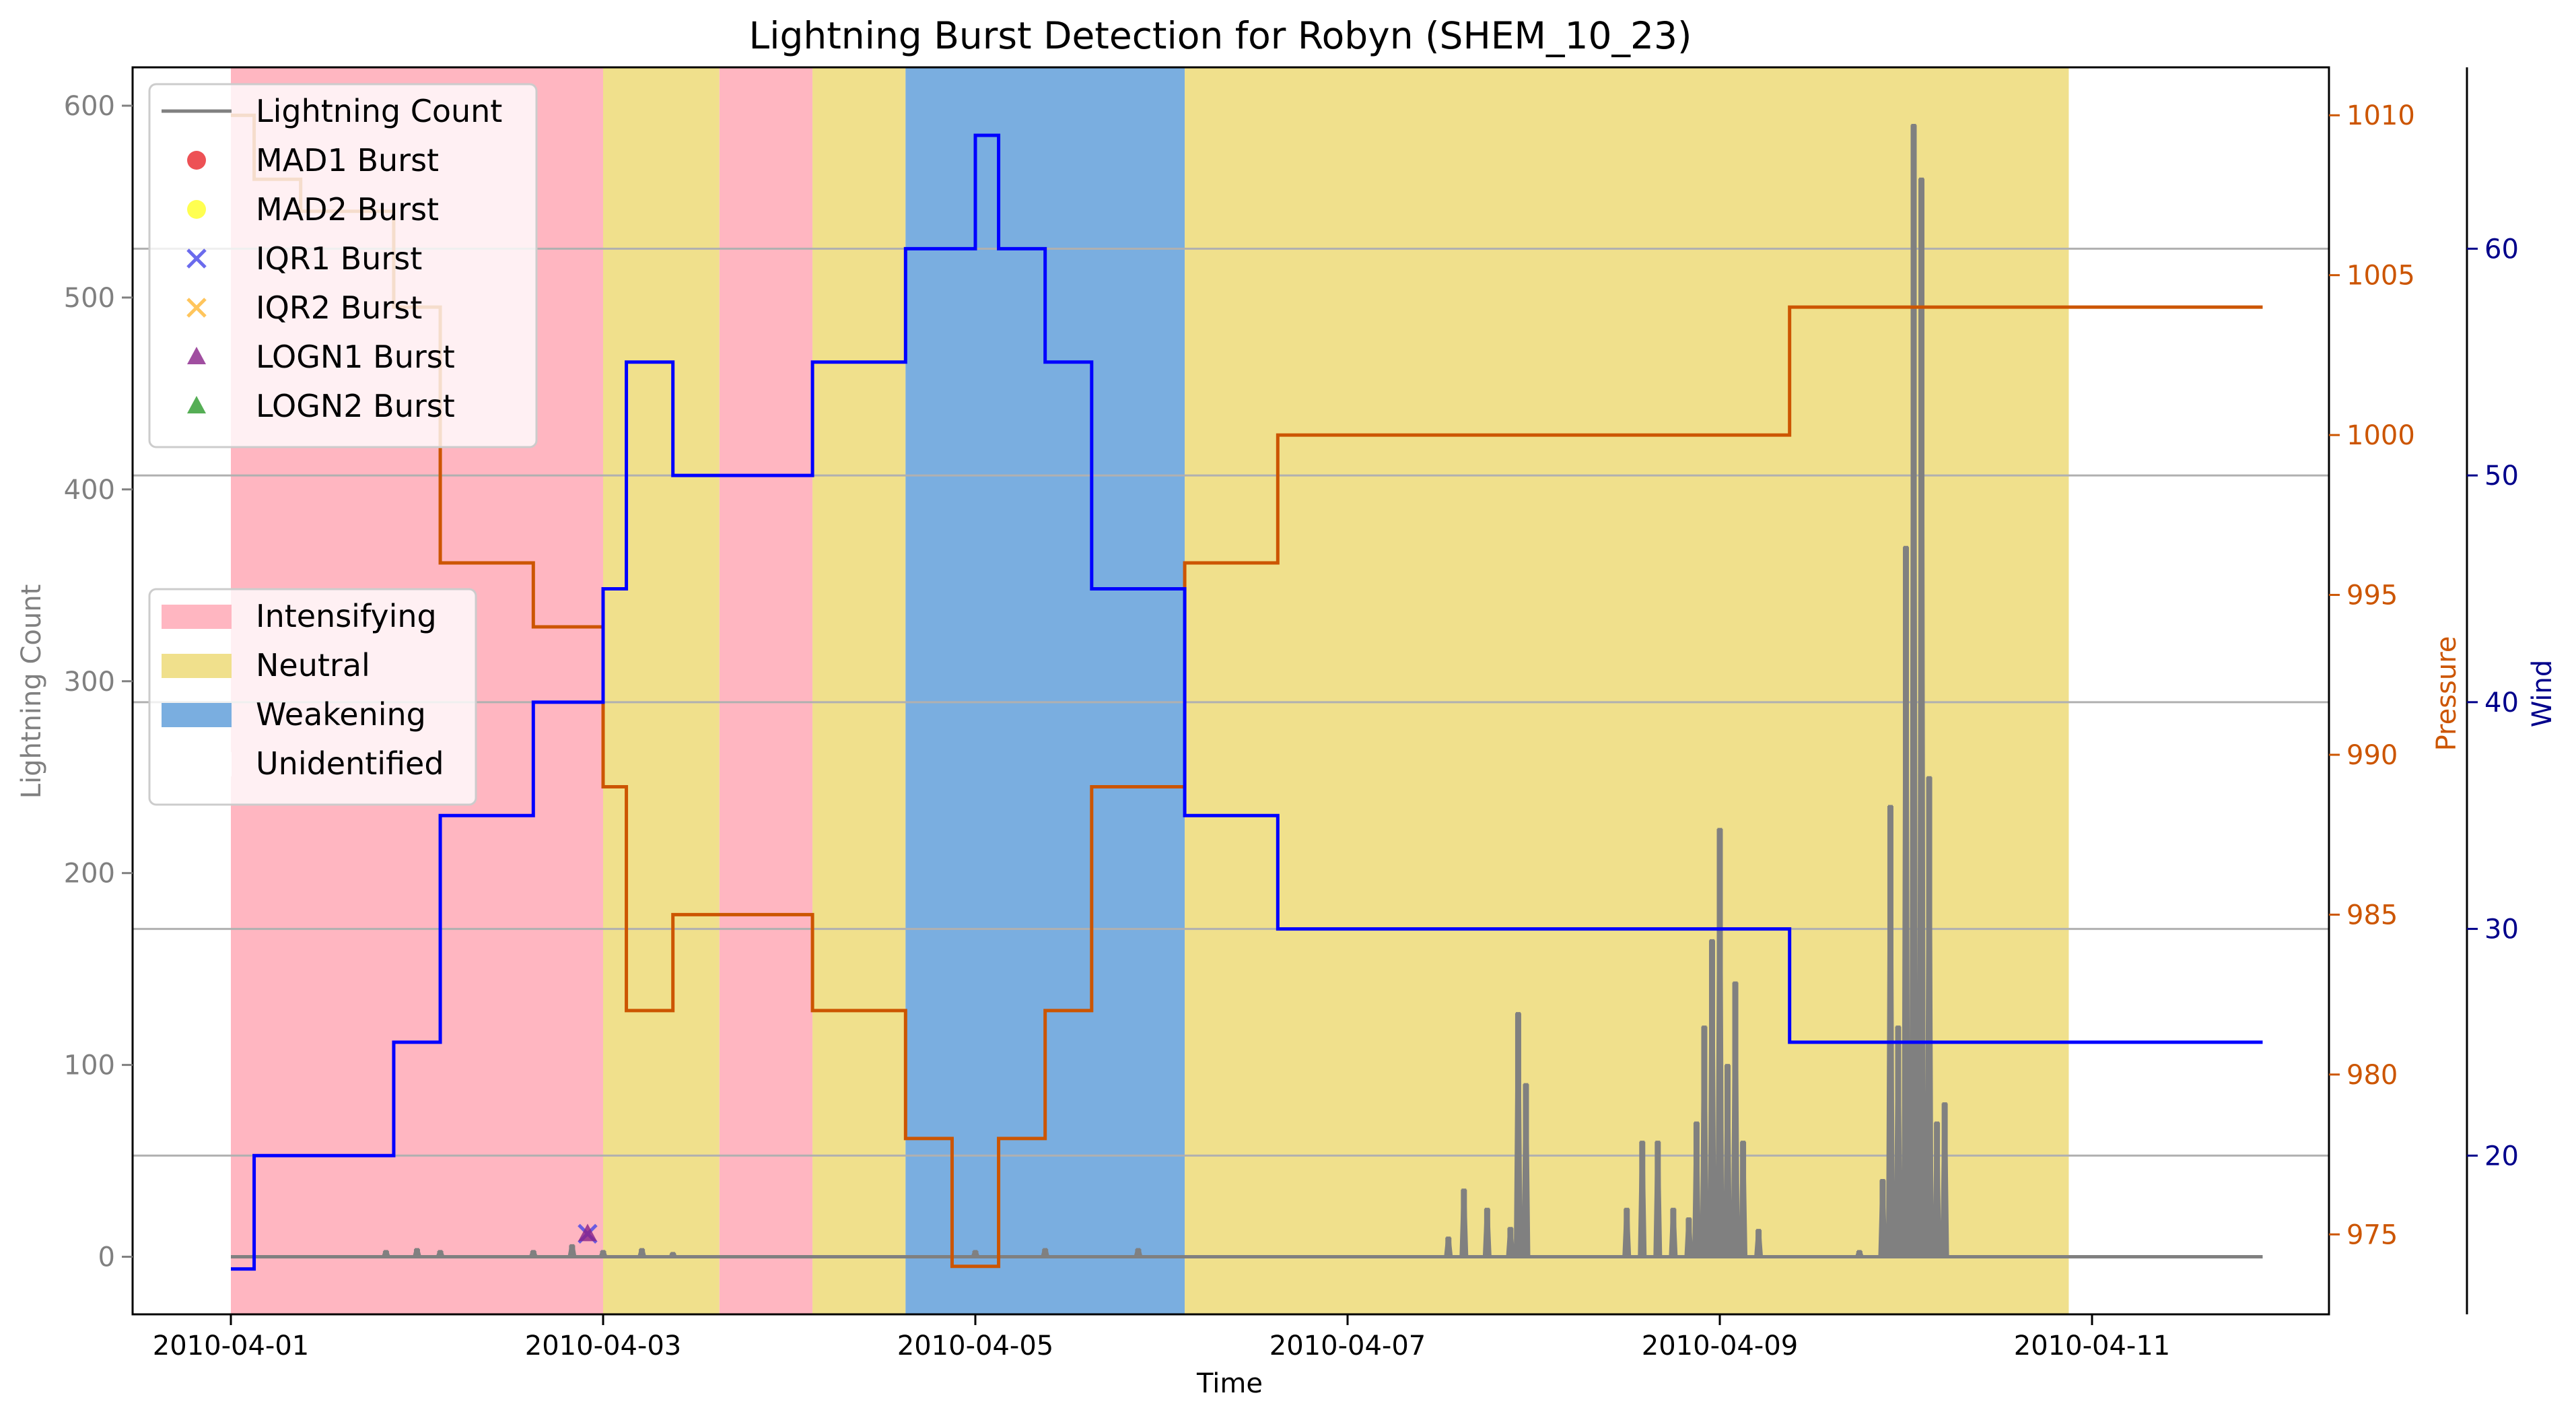 The width and height of the screenshot is (2576, 1416). What do you see at coordinates (2092, 1345) in the screenshot?
I see `x-tick-label: 2010-04-11` at bounding box center [2092, 1345].